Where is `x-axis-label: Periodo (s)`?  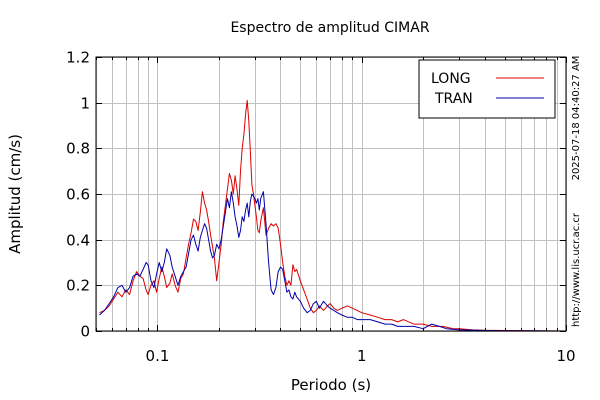 x-axis-label: Periodo (s) is located at coordinates (331, 385).